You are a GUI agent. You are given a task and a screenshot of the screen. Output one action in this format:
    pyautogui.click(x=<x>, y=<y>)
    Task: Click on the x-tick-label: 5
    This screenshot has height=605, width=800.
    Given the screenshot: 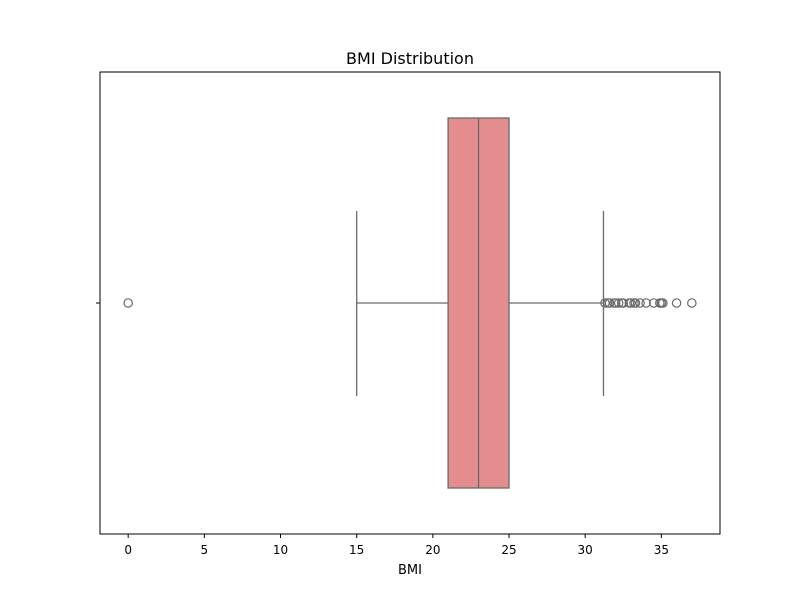 What is the action you would take?
    pyautogui.click(x=205, y=550)
    